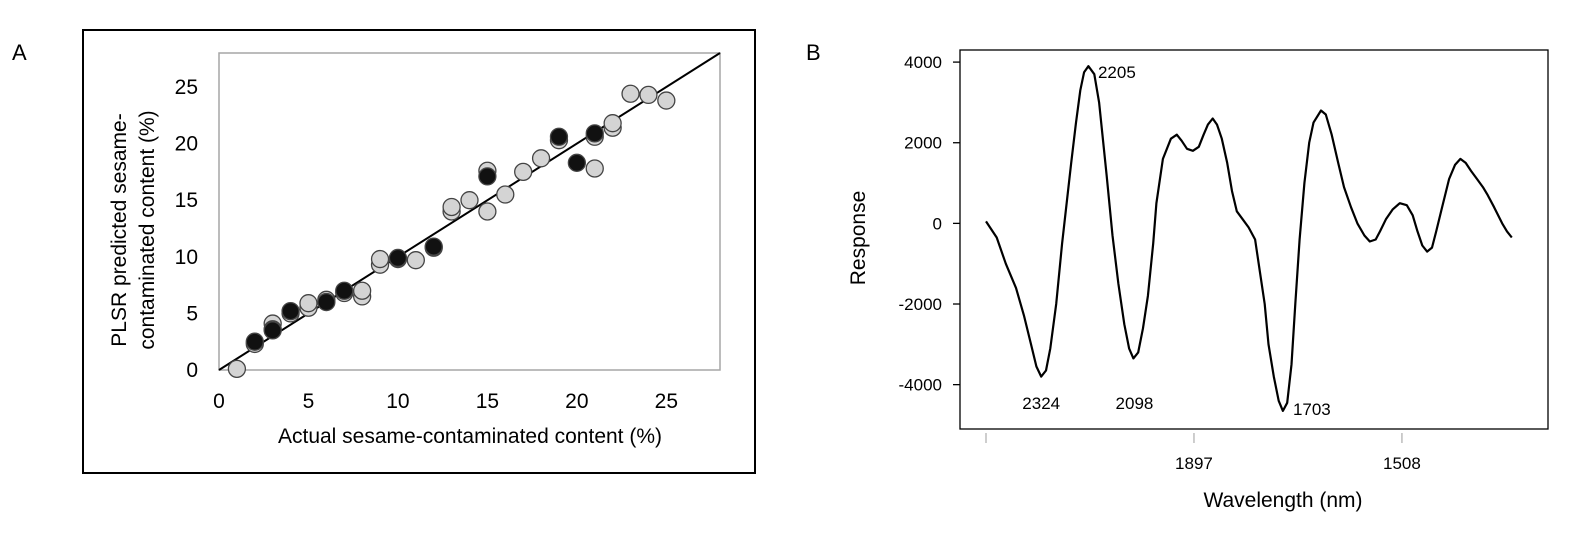 Image resolution: width=1591 pixels, height=533 pixels. I want to click on x-tick-label-a-4: 20, so click(576, 401).